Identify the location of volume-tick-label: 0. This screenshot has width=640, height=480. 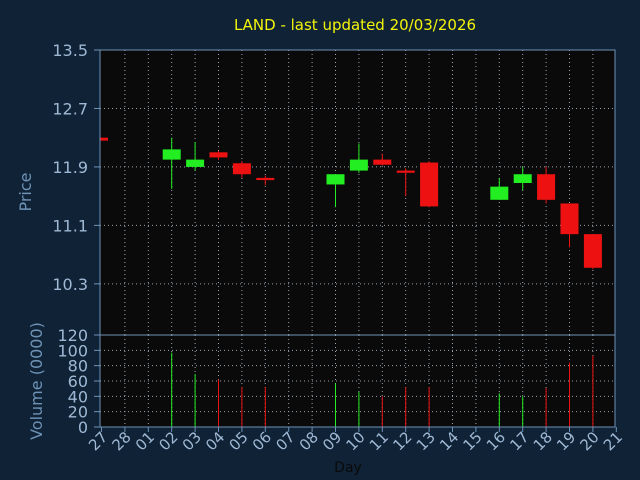
(83, 427).